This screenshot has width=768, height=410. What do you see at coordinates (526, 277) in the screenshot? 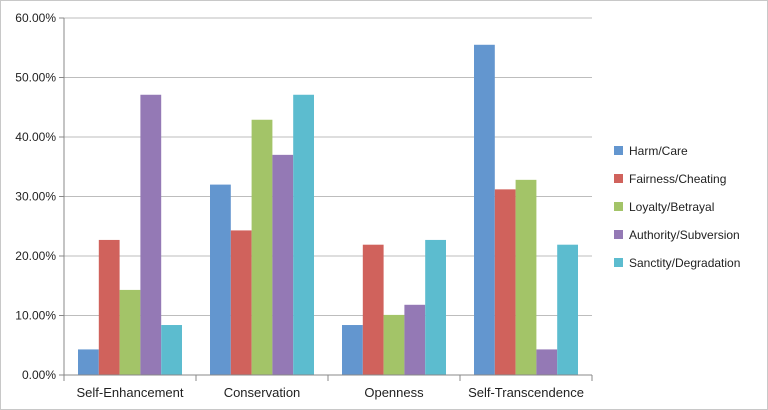
I see `bar-loyalty-betrayal-self-transcendence` at bounding box center [526, 277].